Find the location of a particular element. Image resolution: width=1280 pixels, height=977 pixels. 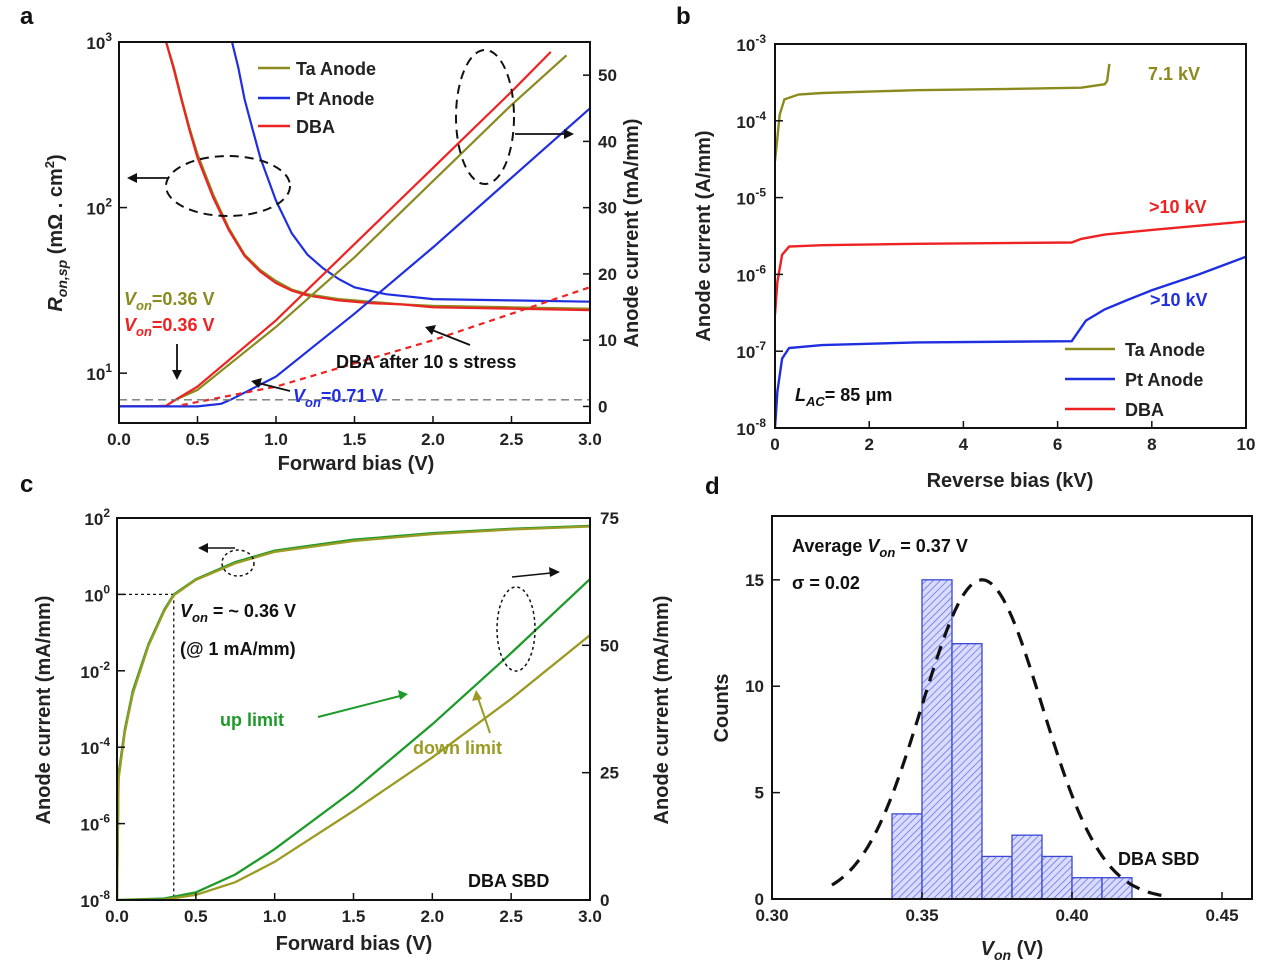

pt-von-arrow is located at coordinates (274, 387).